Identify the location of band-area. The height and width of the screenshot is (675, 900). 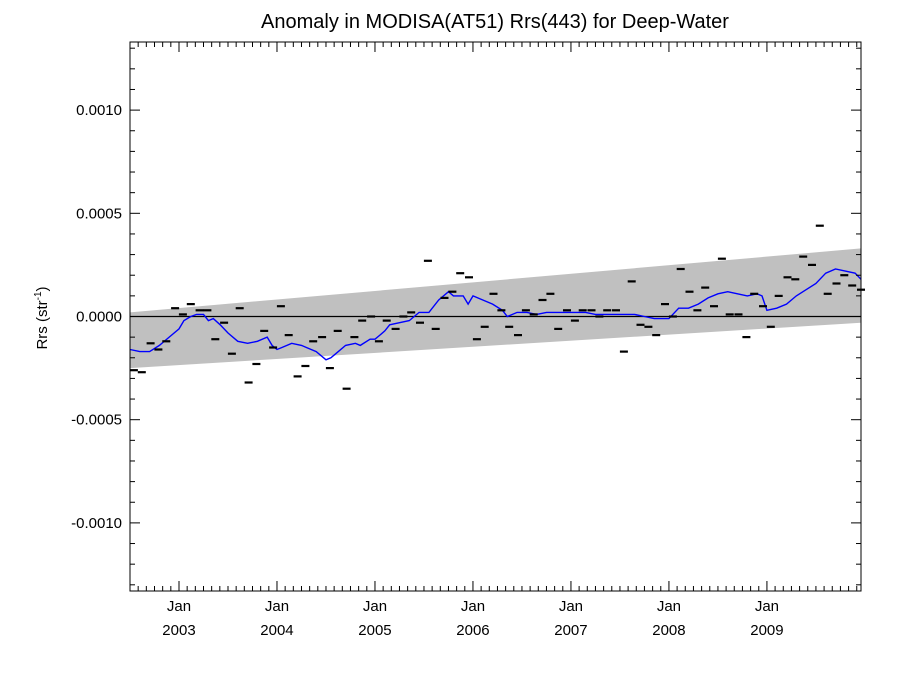
(495, 308).